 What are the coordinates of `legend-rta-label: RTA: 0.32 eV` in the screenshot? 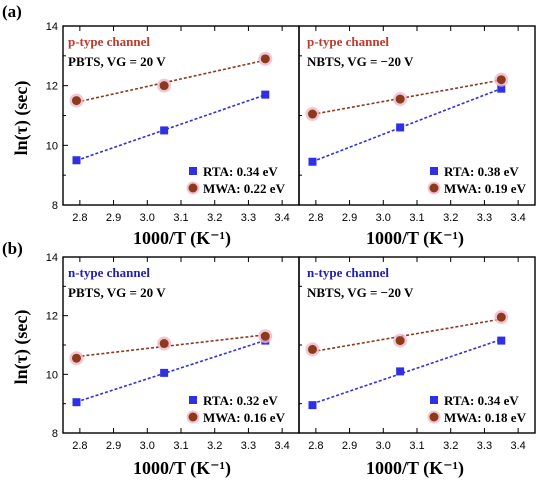 It's located at (240, 400).